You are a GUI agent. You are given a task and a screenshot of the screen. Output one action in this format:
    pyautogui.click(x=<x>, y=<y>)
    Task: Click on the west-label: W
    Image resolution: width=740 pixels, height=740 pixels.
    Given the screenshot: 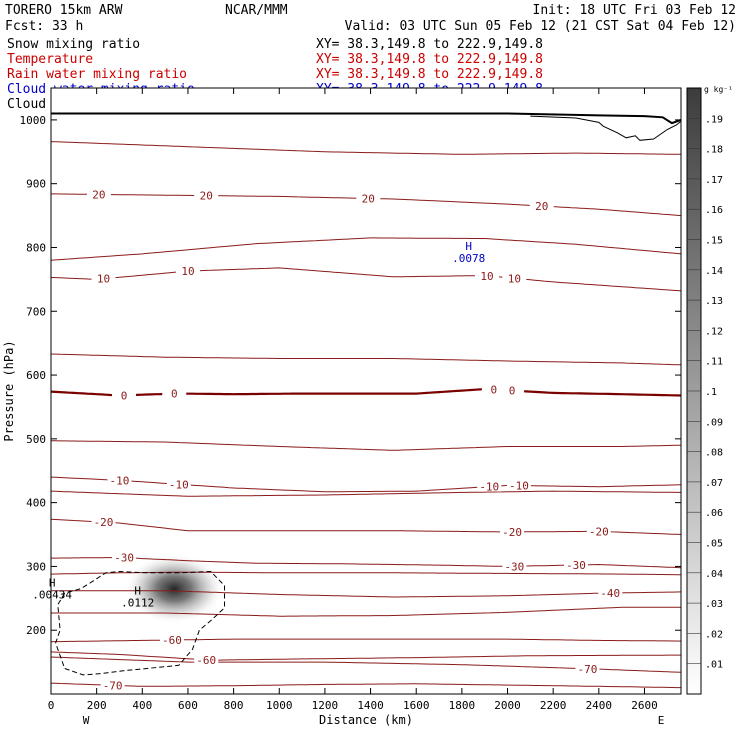 What is the action you would take?
    pyautogui.click(x=86, y=720)
    